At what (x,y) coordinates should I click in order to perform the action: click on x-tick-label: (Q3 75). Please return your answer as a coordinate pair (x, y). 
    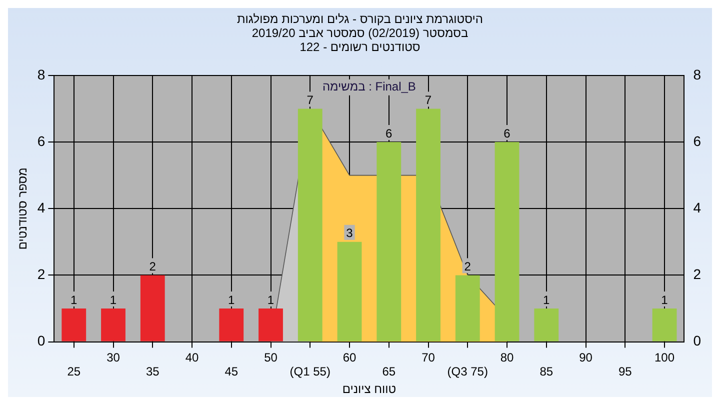
    Looking at the image, I should click on (467, 371).